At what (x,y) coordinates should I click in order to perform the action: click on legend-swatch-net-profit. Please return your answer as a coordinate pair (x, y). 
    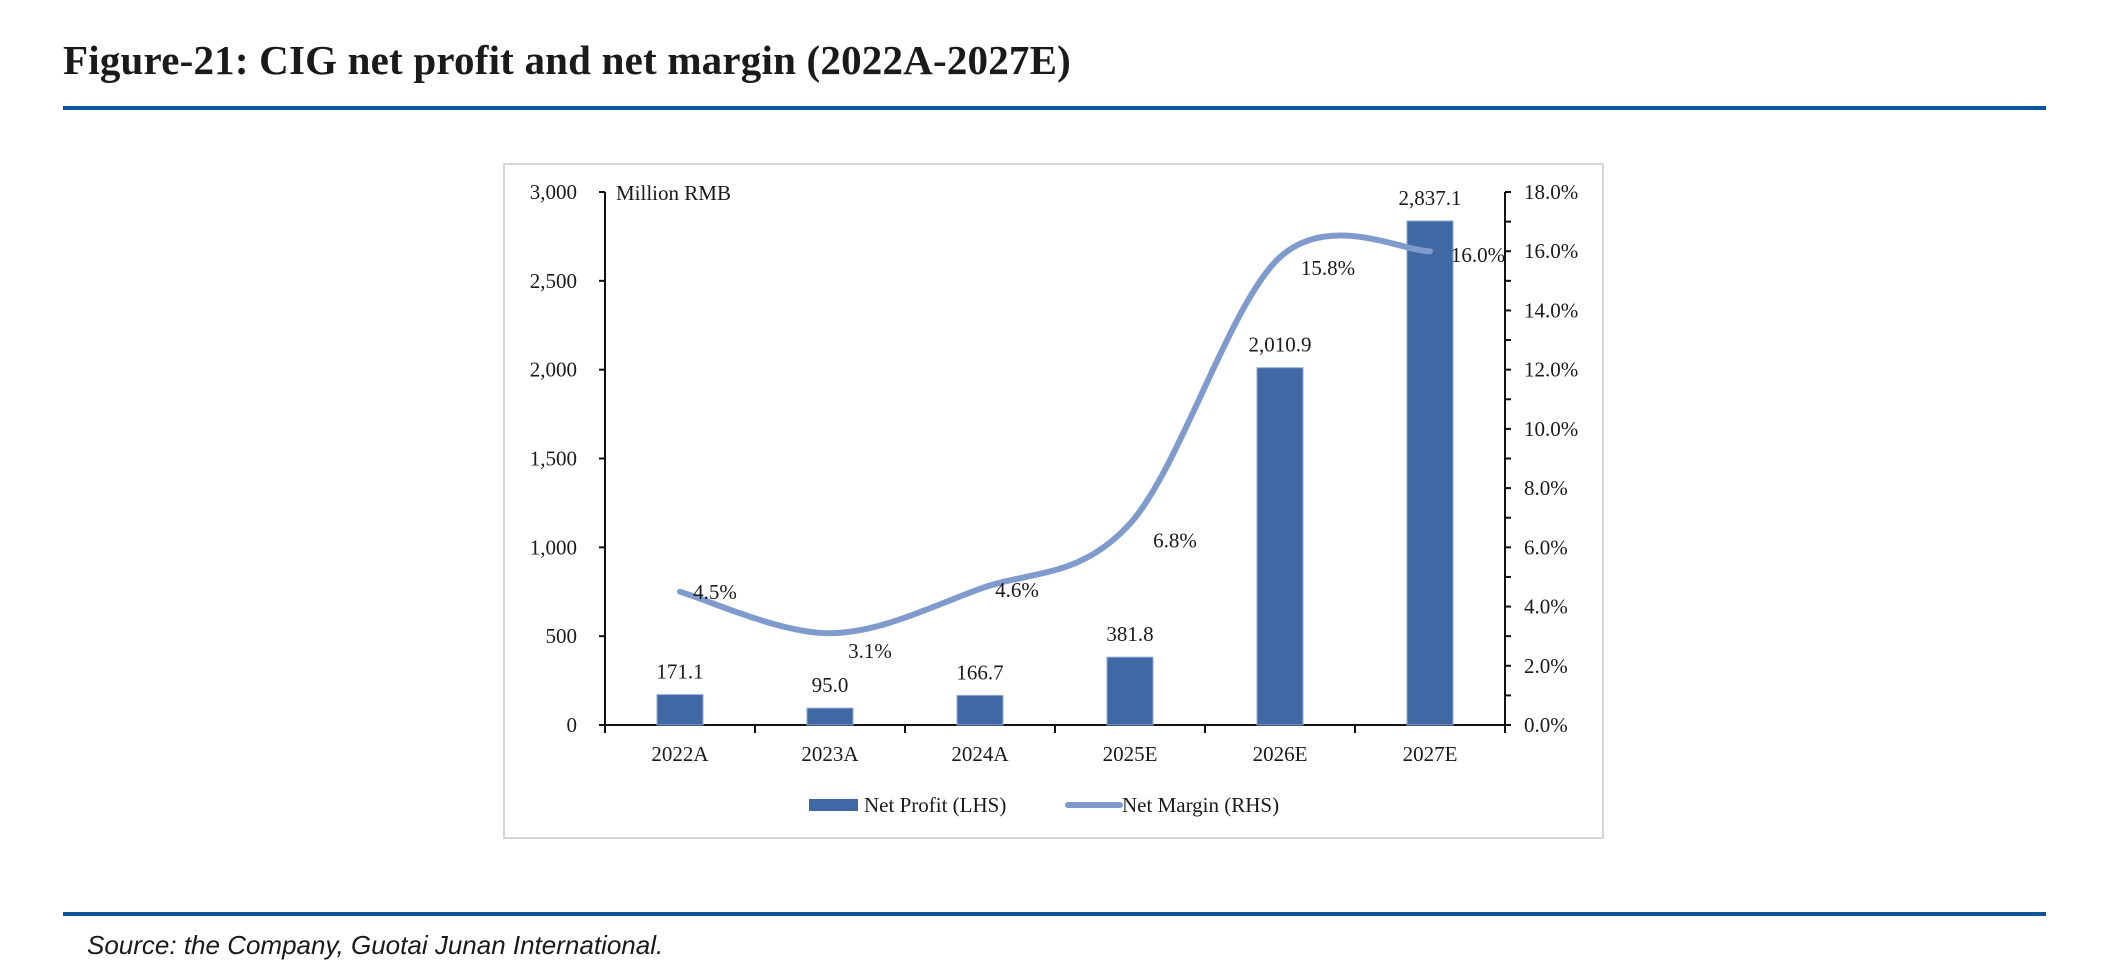
    Looking at the image, I should click on (833, 805).